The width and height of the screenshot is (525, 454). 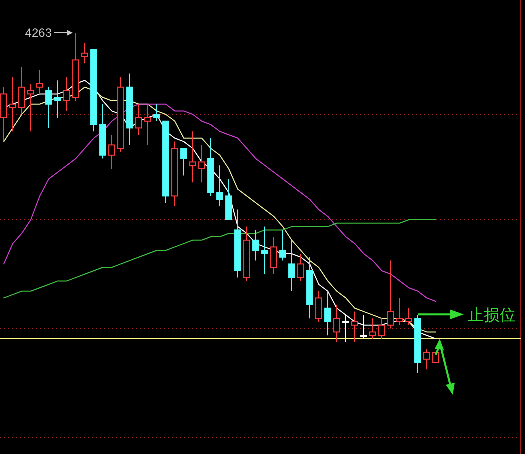 I want to click on annotation: 4263, so click(x=38, y=33).